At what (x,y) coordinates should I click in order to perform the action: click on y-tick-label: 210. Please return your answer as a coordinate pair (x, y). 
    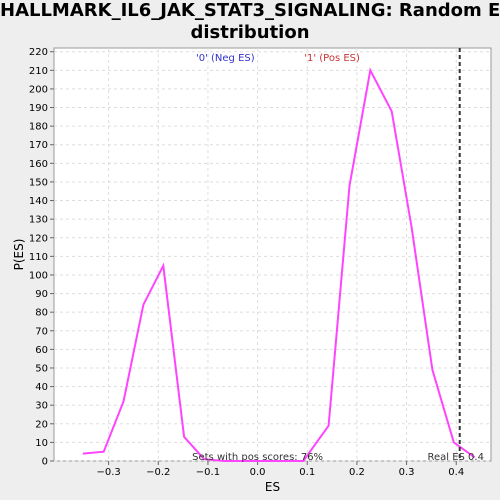
    Looking at the image, I should click on (38, 71).